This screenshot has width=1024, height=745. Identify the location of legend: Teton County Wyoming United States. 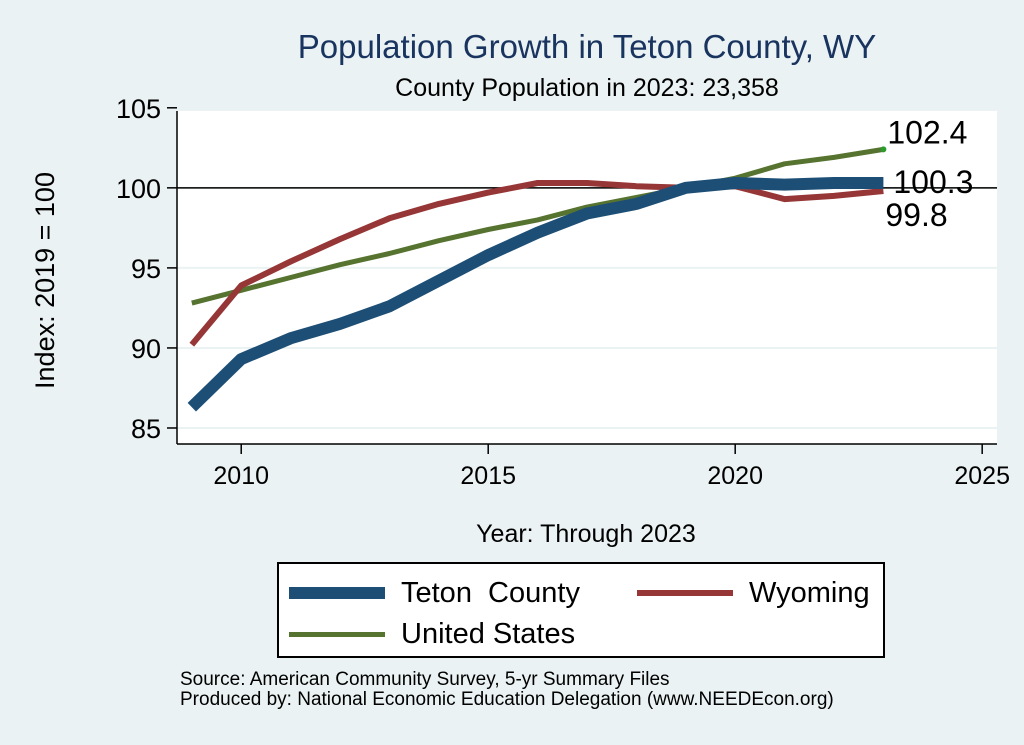
(581, 610).